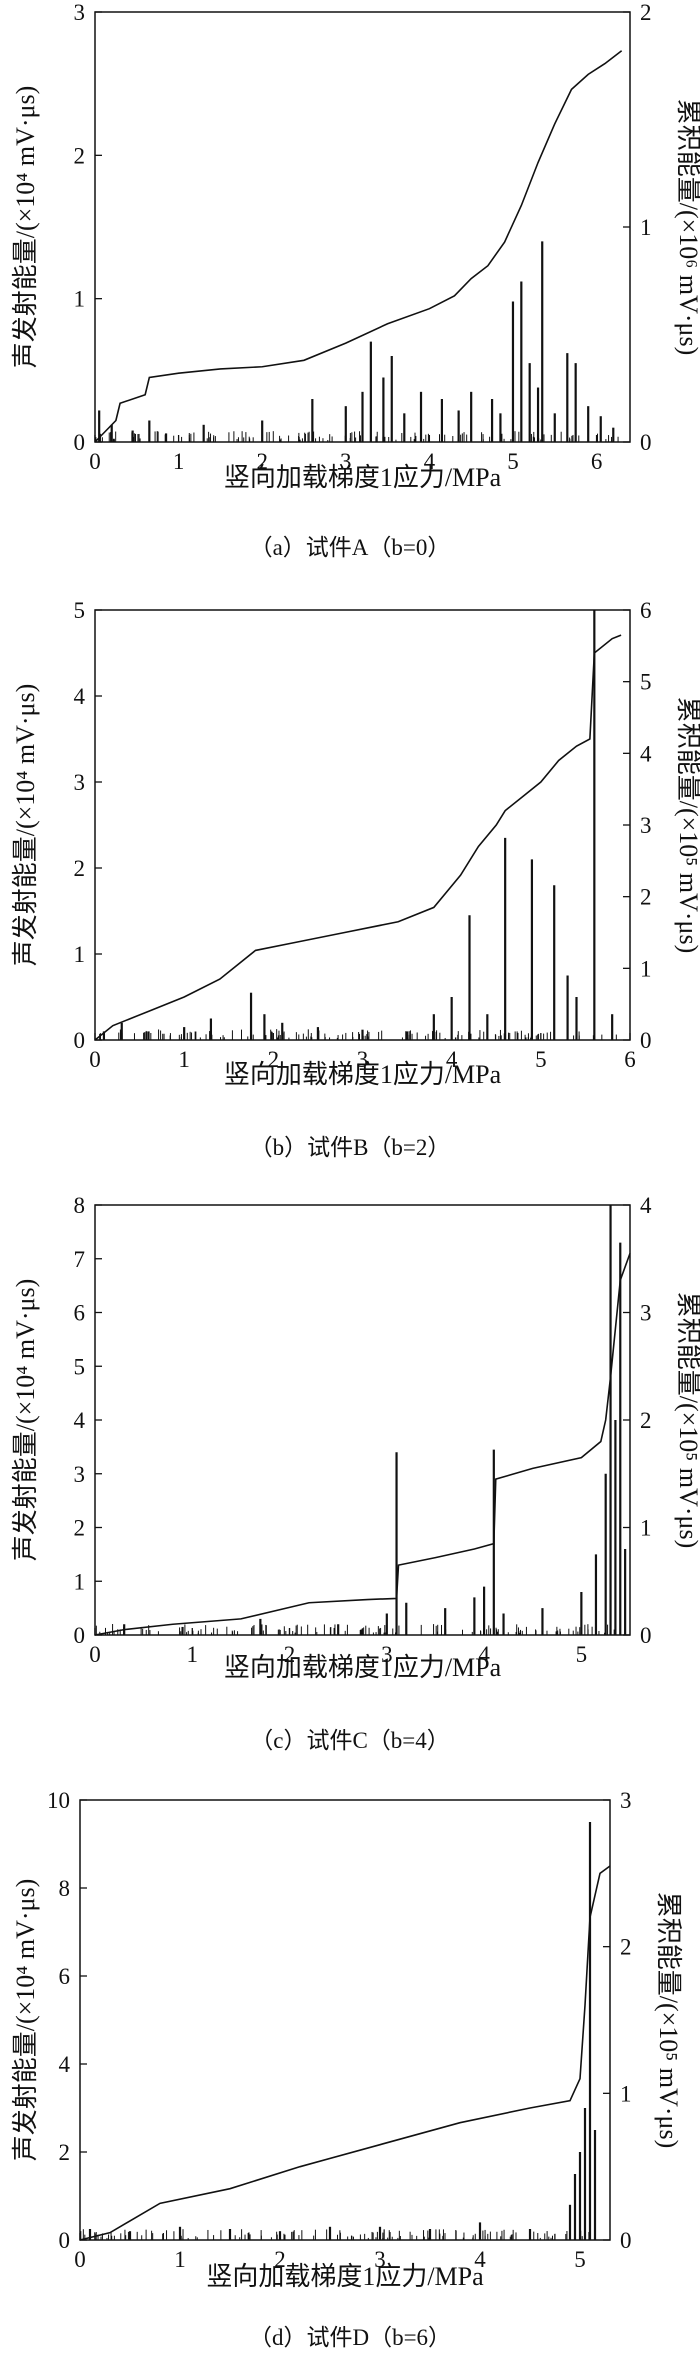  I want to click on panel-caption: （b）试件B（b=2）, so click(350, 1147).